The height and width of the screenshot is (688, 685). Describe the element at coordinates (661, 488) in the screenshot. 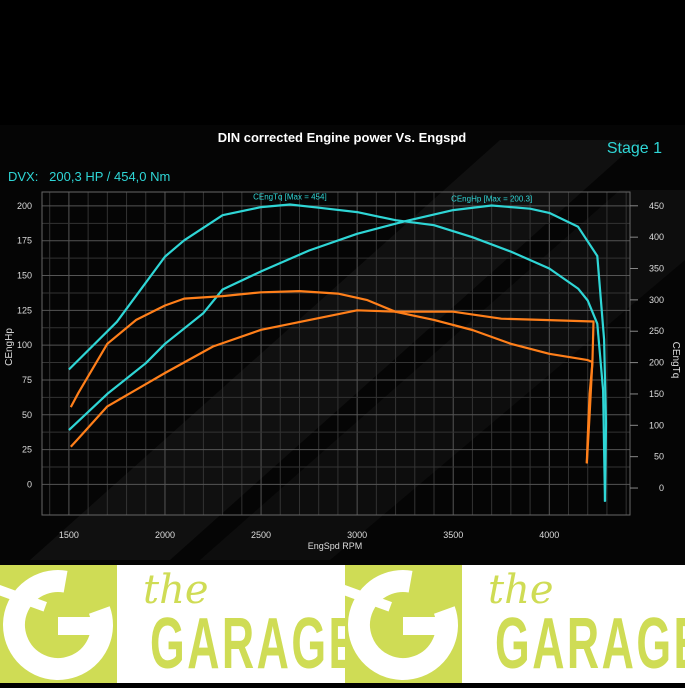

I see `y2-tick-label: 0` at that location.